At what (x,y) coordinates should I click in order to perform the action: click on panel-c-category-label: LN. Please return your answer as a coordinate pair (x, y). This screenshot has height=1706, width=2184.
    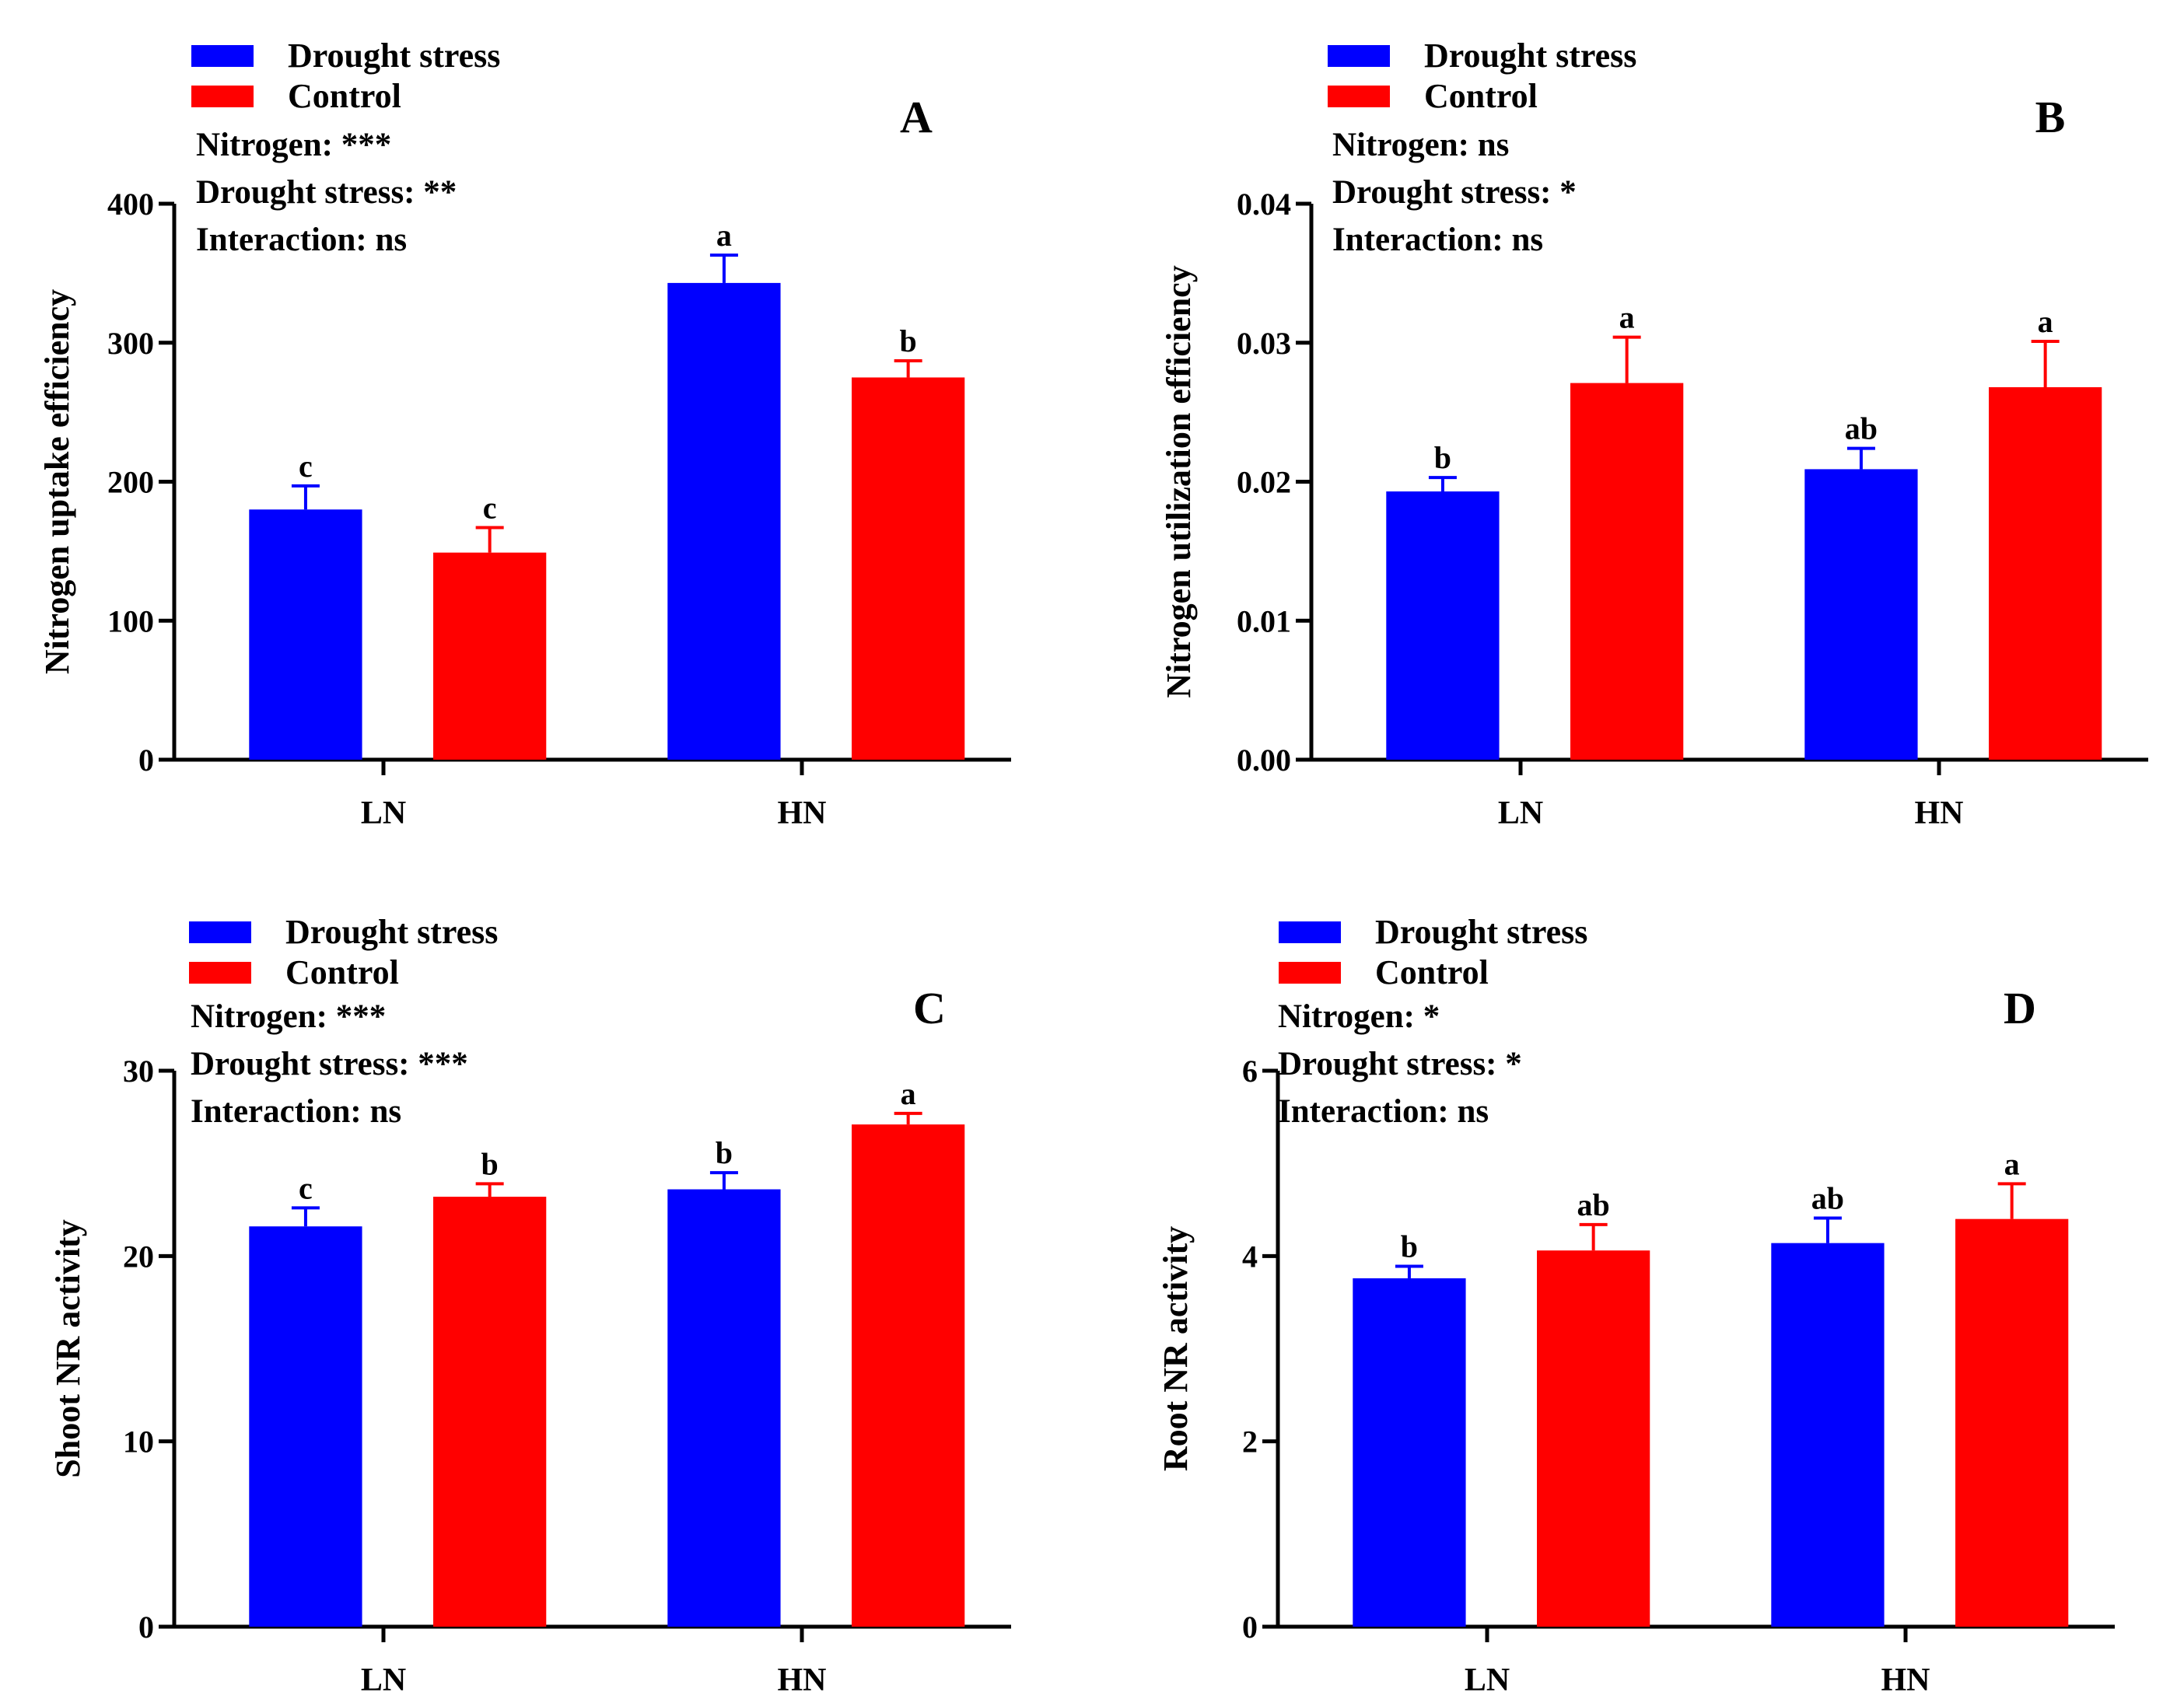
    Looking at the image, I should click on (384, 1680).